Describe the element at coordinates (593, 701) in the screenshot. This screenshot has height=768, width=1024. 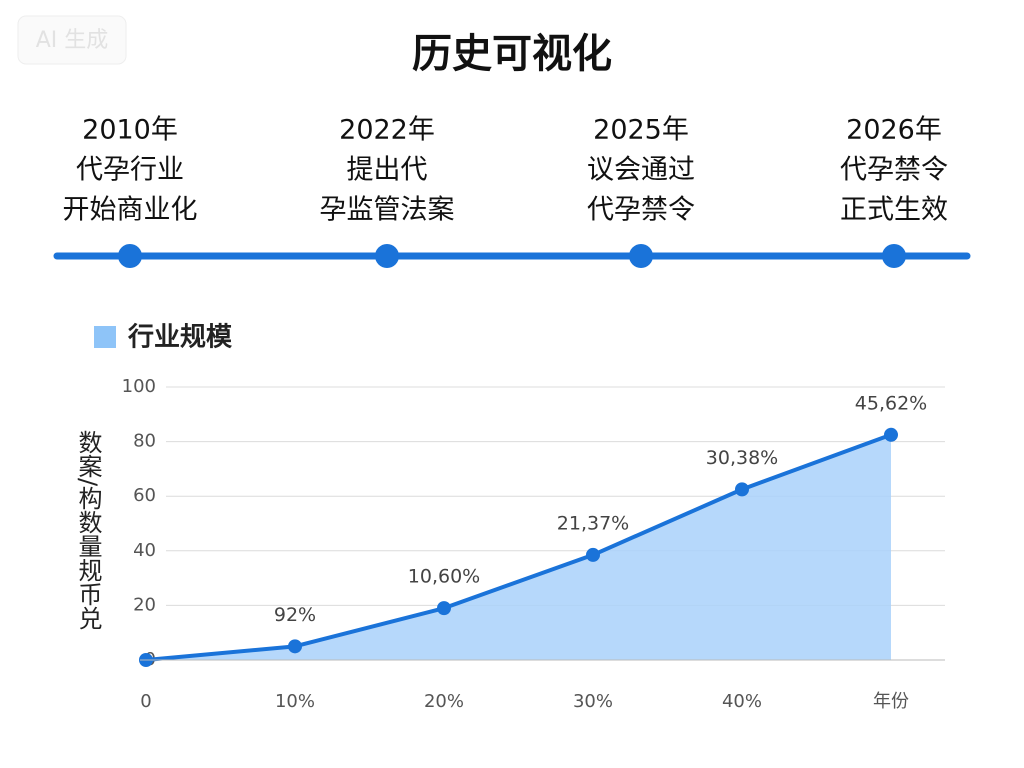
I see `x-tick-label: 30%` at that location.